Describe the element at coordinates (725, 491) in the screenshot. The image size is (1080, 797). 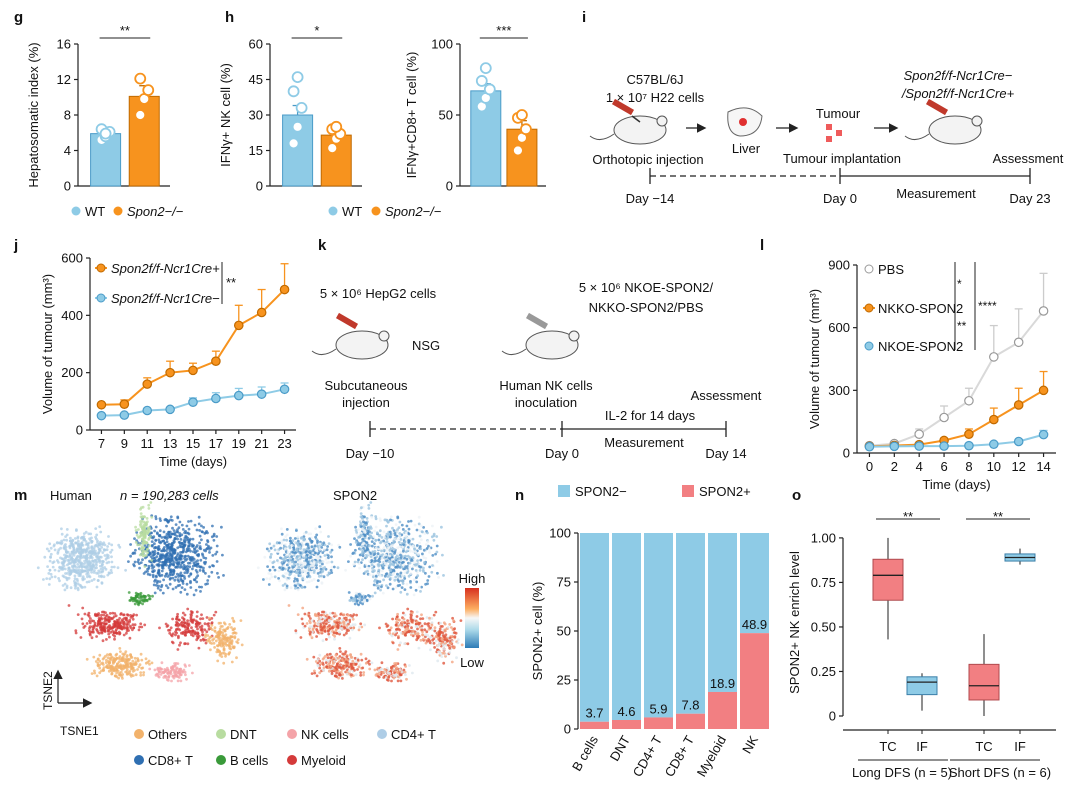
I see `legend-spon2-pos: SPON2+` at that location.